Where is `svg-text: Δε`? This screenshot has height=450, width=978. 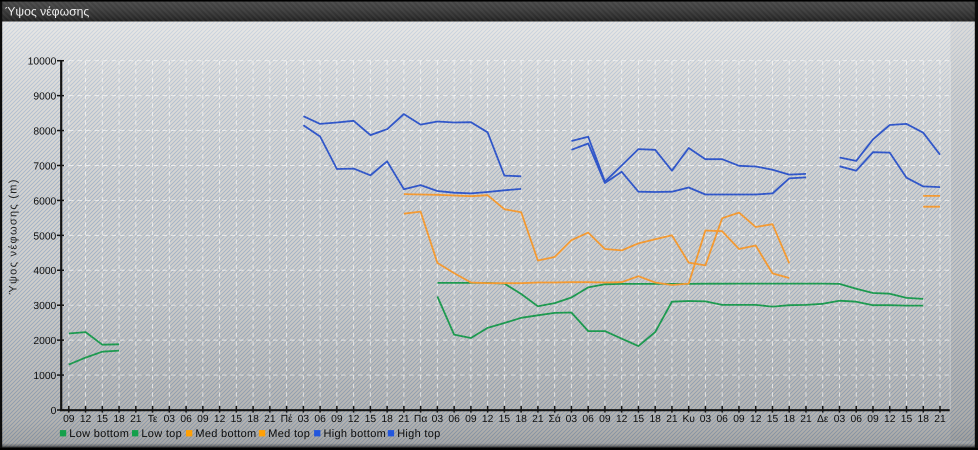
svg-text: Δε is located at coordinates (823, 419).